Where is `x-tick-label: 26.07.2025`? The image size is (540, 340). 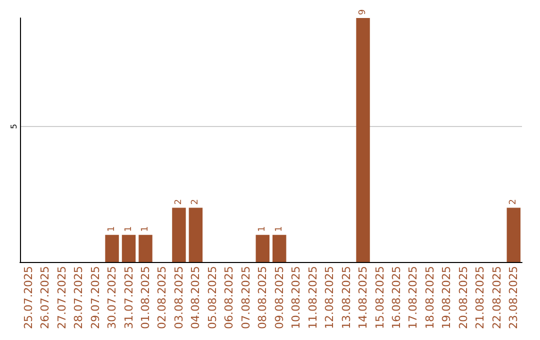 x-tick-label: 26.07.2025 is located at coordinates (45, 297).